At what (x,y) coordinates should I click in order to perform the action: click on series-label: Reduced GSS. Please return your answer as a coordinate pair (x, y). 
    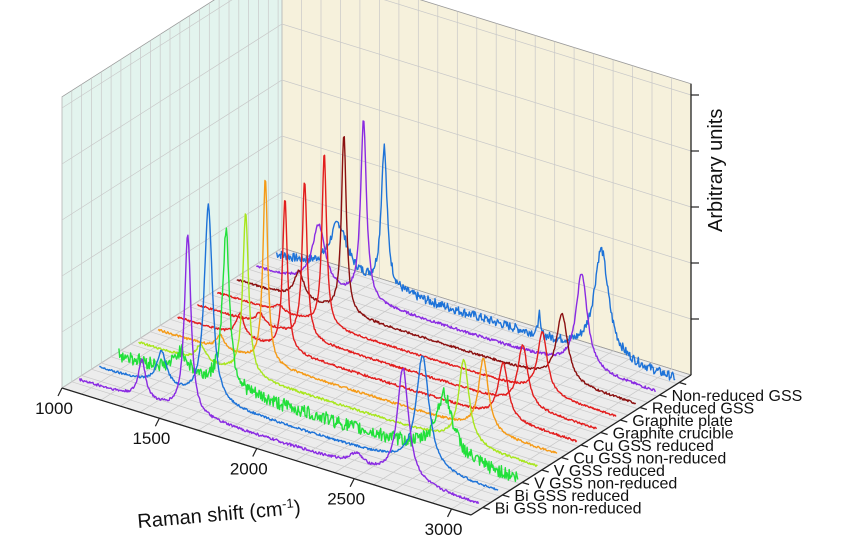
    Looking at the image, I should click on (703, 409).